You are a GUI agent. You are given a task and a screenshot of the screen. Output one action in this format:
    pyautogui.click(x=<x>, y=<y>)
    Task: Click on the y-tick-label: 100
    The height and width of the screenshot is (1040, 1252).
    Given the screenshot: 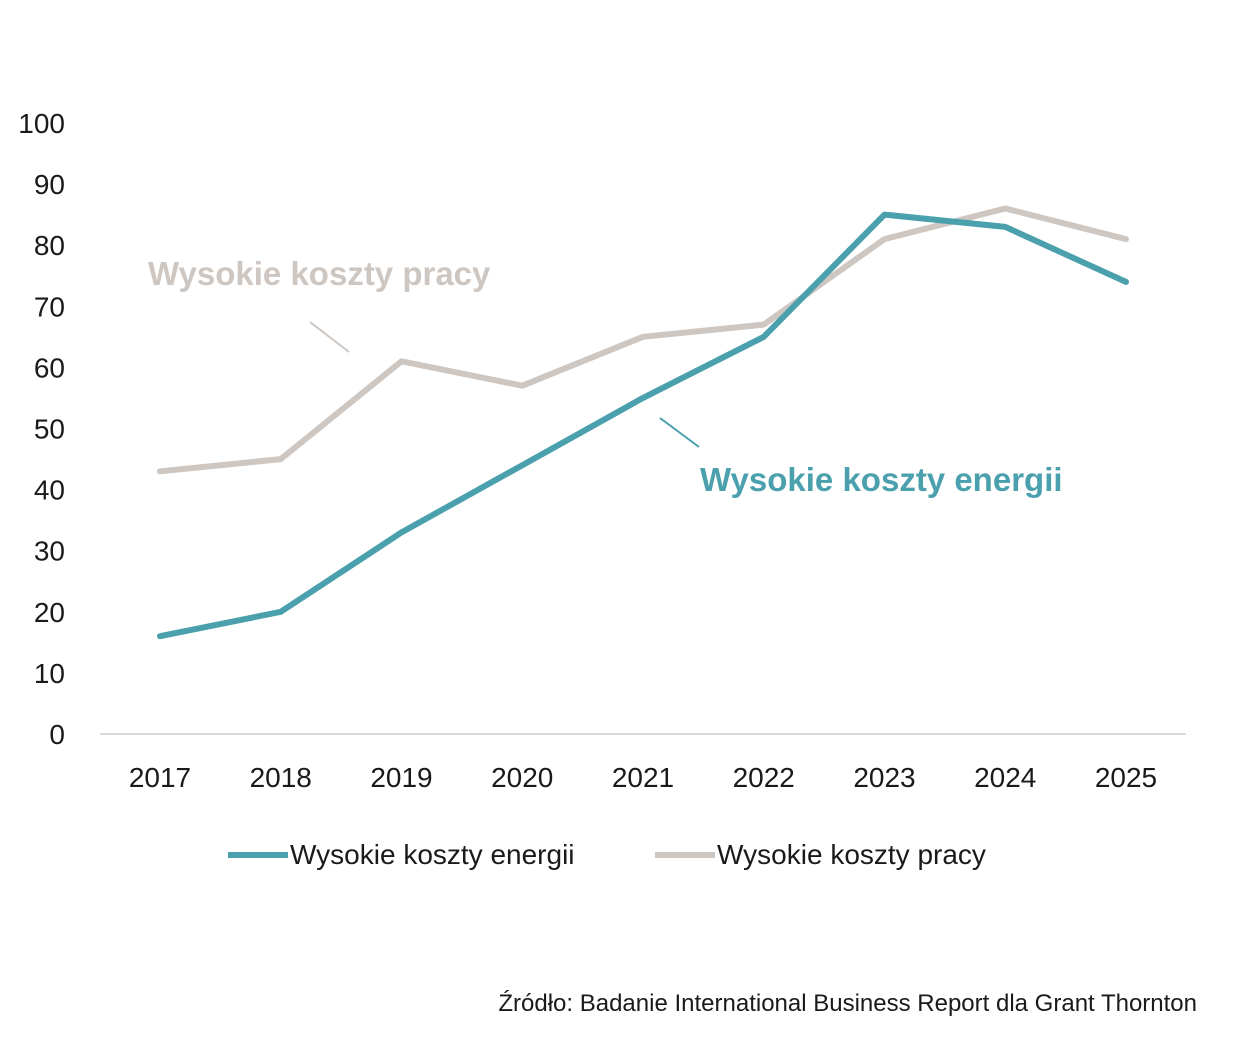 What is the action you would take?
    pyautogui.click(x=41, y=123)
    